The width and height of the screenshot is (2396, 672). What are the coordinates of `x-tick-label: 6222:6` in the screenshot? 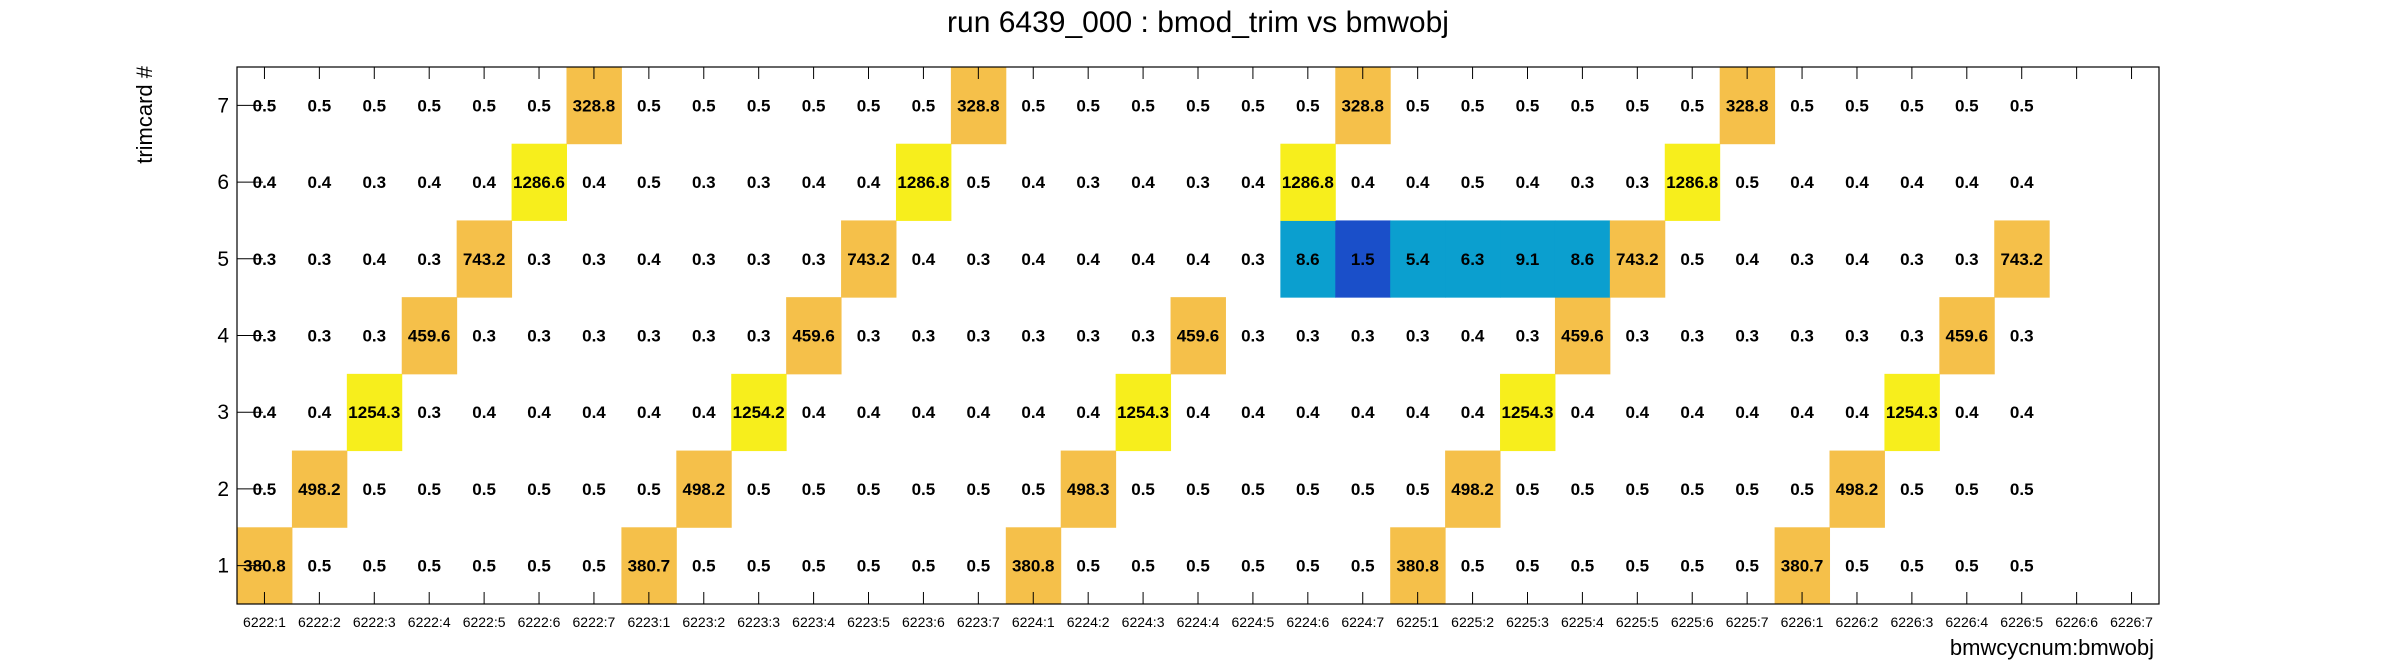 It's located at (539, 622).